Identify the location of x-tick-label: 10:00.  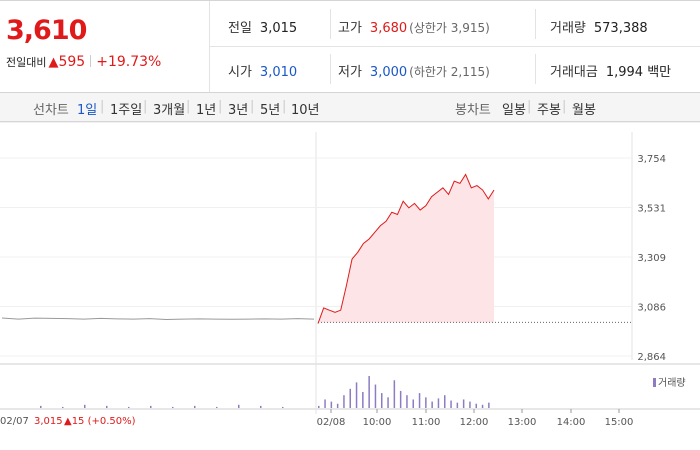
(377, 422).